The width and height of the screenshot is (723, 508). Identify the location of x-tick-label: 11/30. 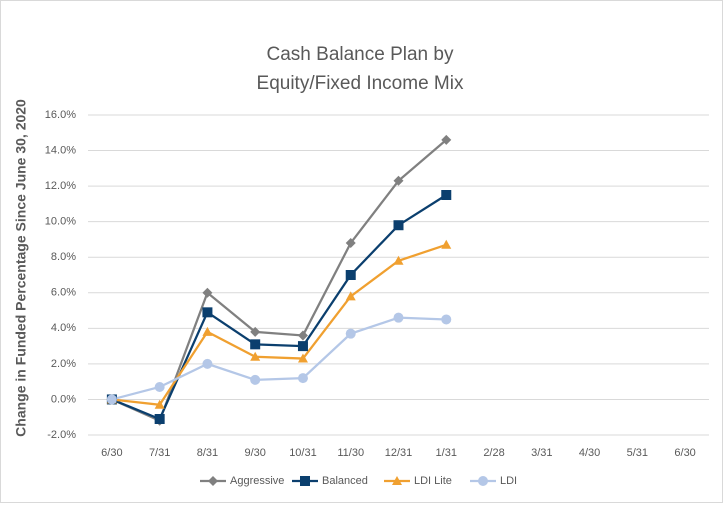
(350, 453).